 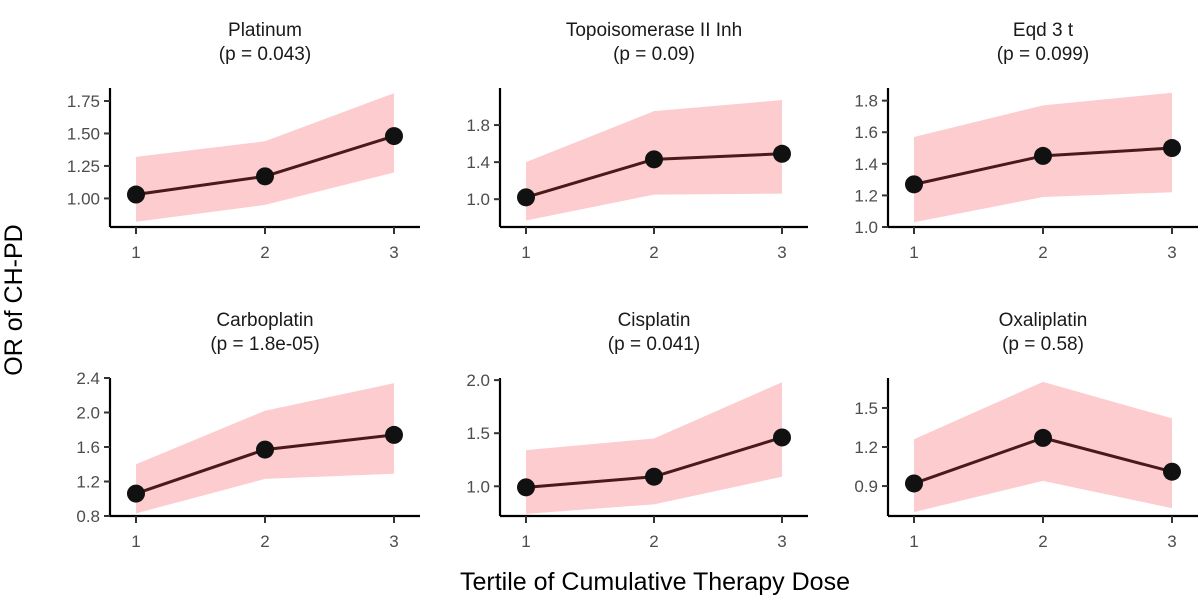 I want to click on panel-platinum: Platinum (p = 0.043) 1.00 1.25 1.50 1.75 1 2 3, so click(x=243, y=141).